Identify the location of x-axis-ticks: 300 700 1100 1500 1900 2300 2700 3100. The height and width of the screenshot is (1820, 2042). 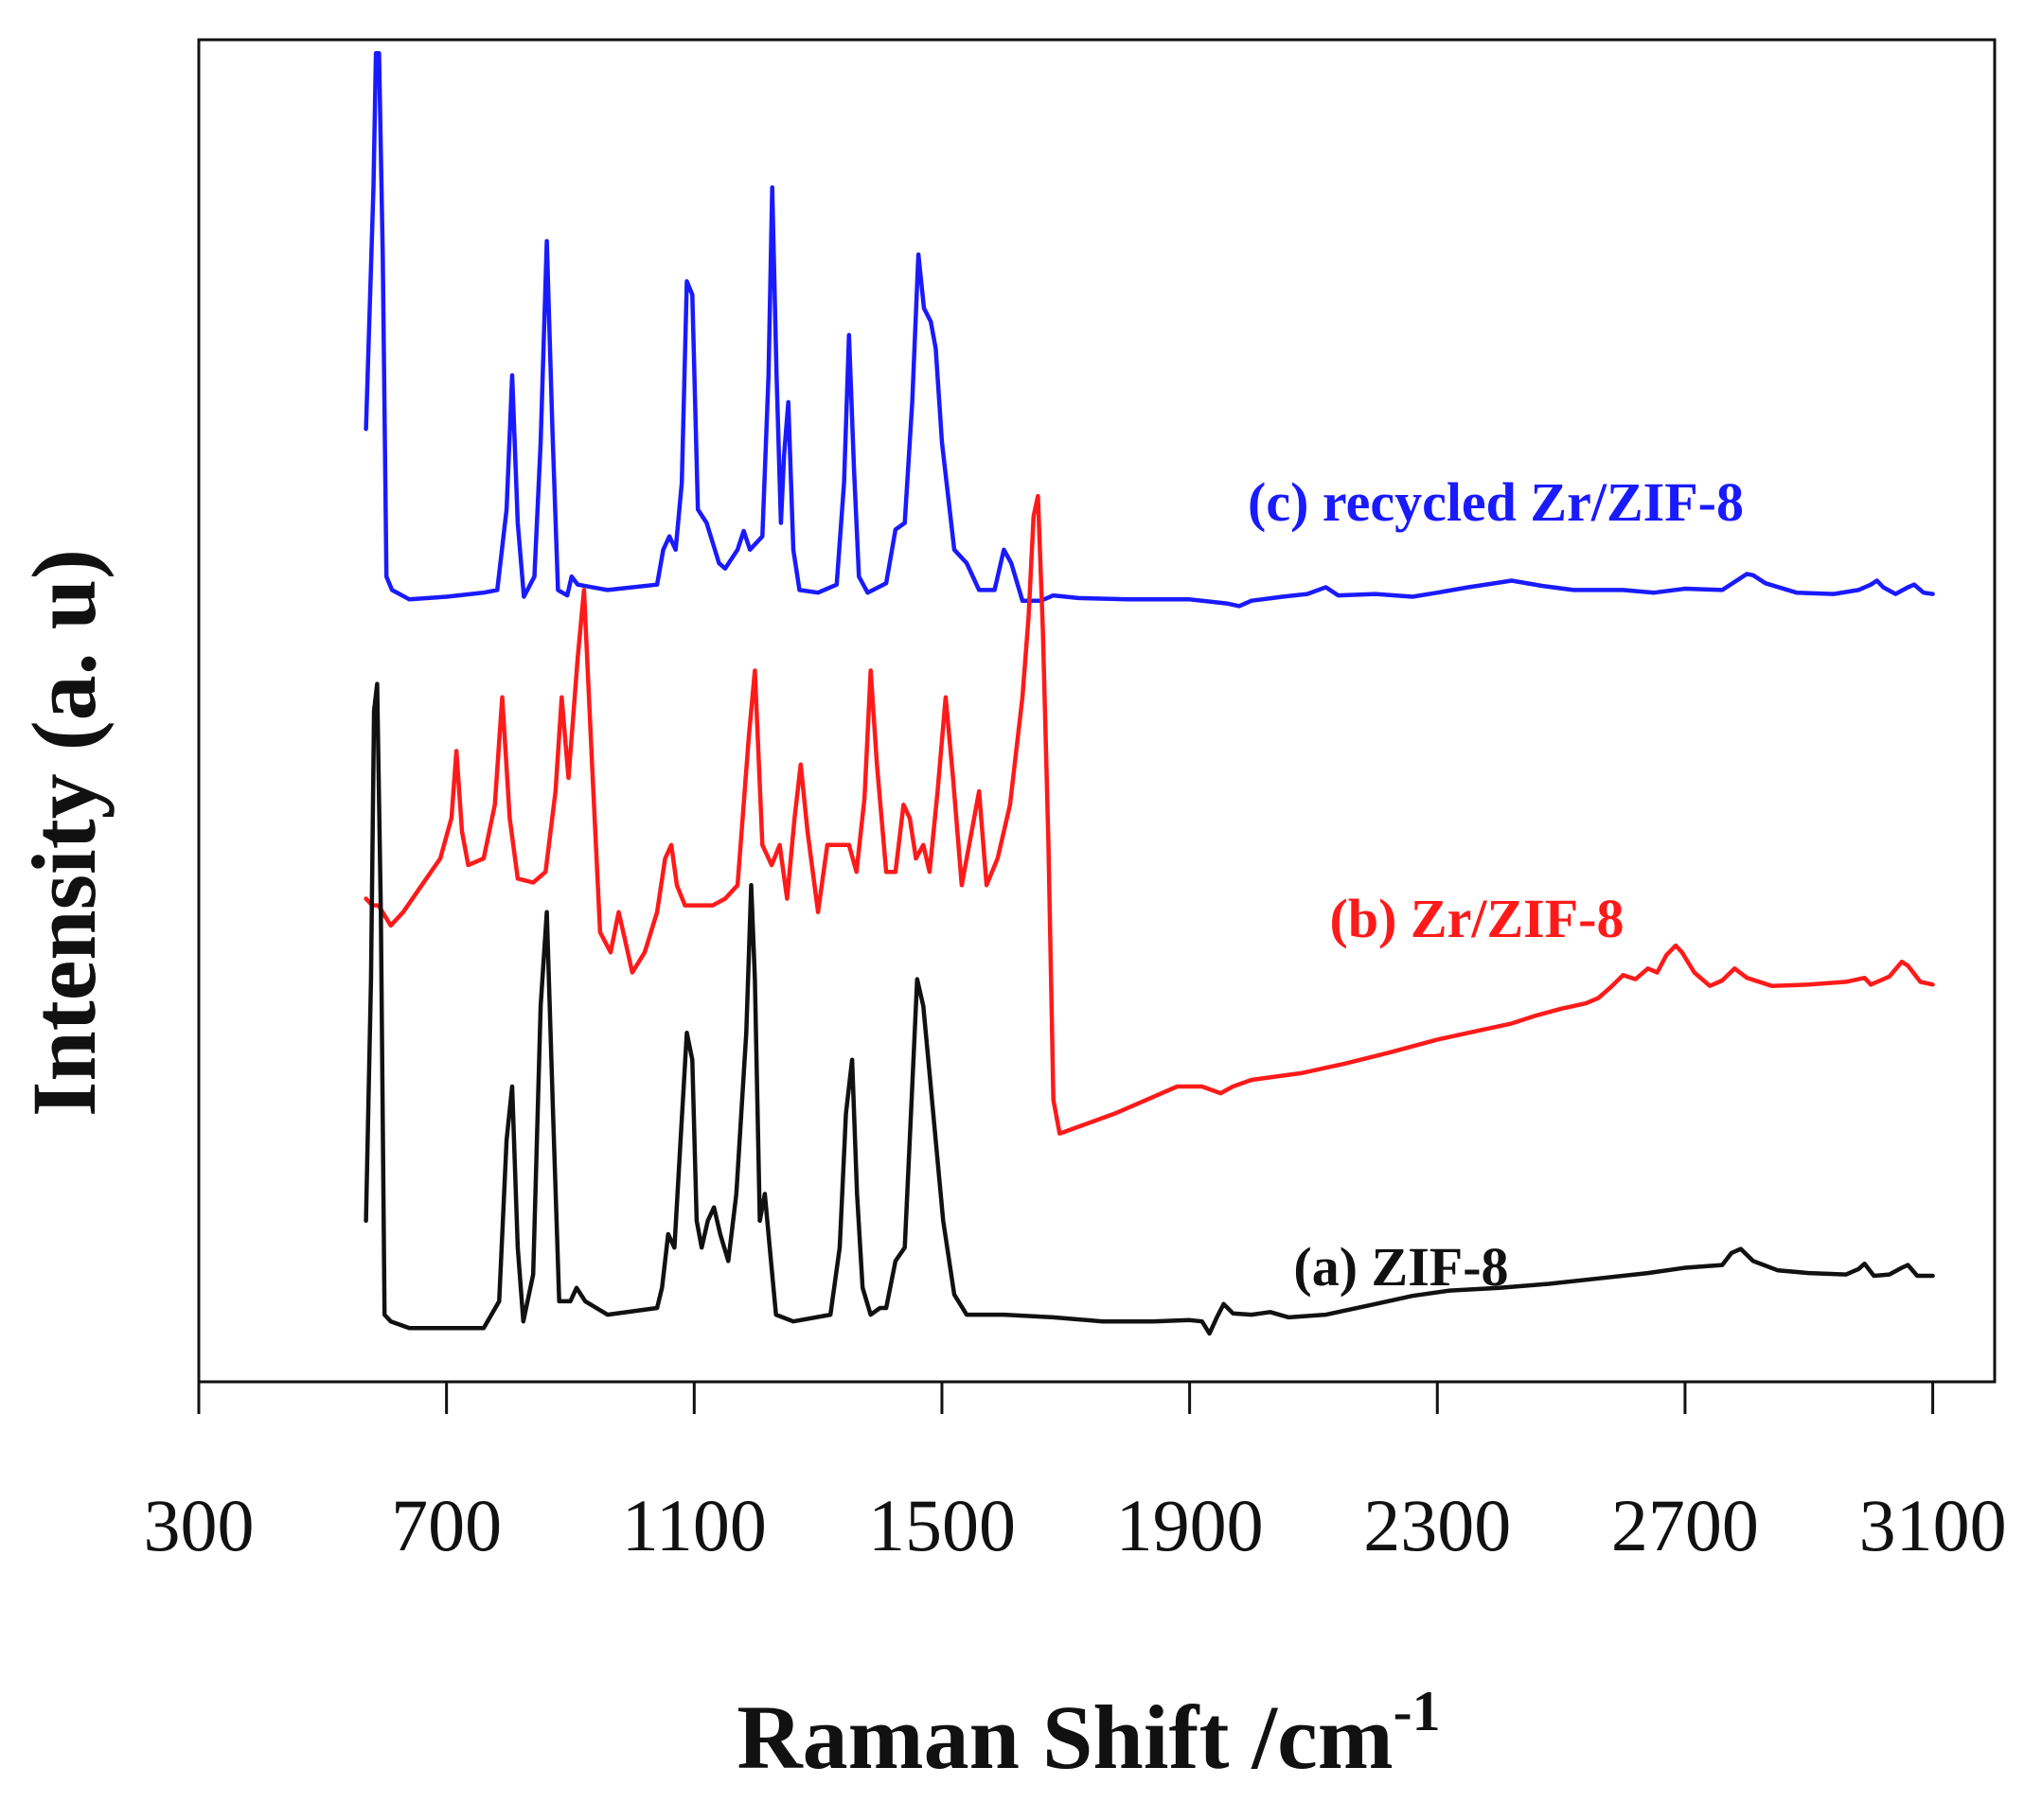
(1075, 1474).